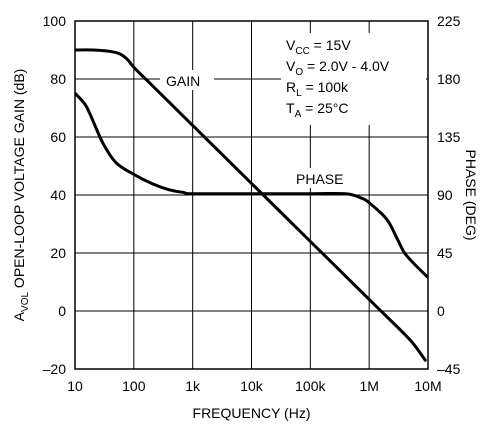 This screenshot has height=428, width=483. What do you see at coordinates (449, 79) in the screenshot?
I see `y-right-tick-label: 180` at bounding box center [449, 79].